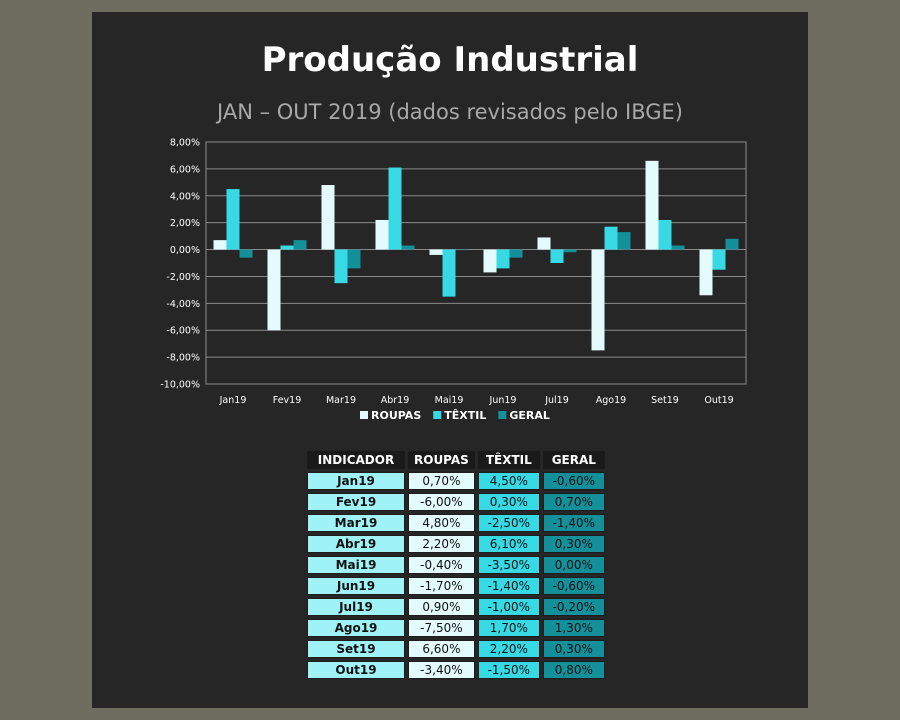 This screenshot has width=900, height=720. I want to click on table-cell: 4,80%, so click(441, 523).